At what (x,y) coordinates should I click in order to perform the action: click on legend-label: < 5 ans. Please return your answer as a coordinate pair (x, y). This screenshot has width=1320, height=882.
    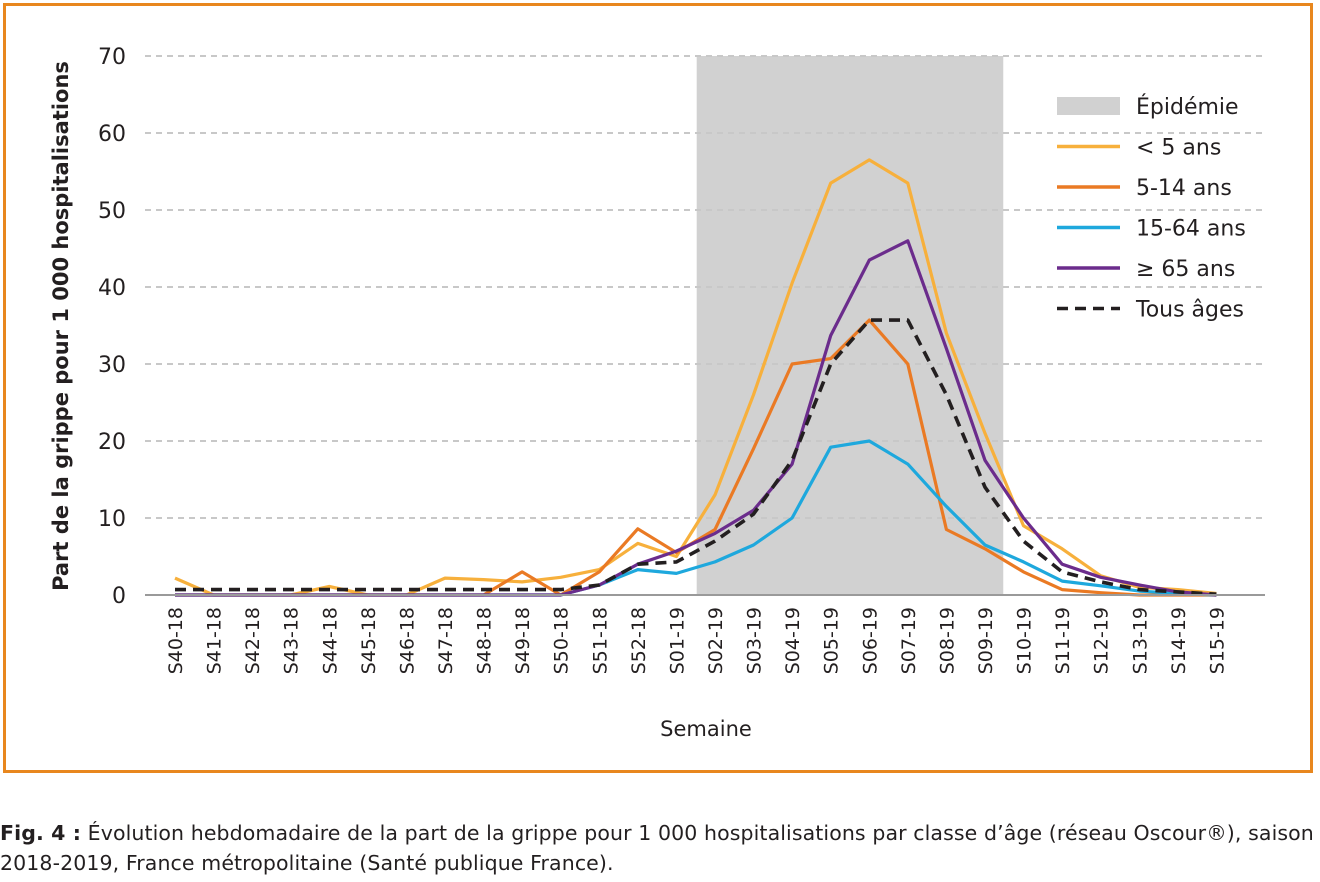
    Looking at the image, I should click on (1178, 148).